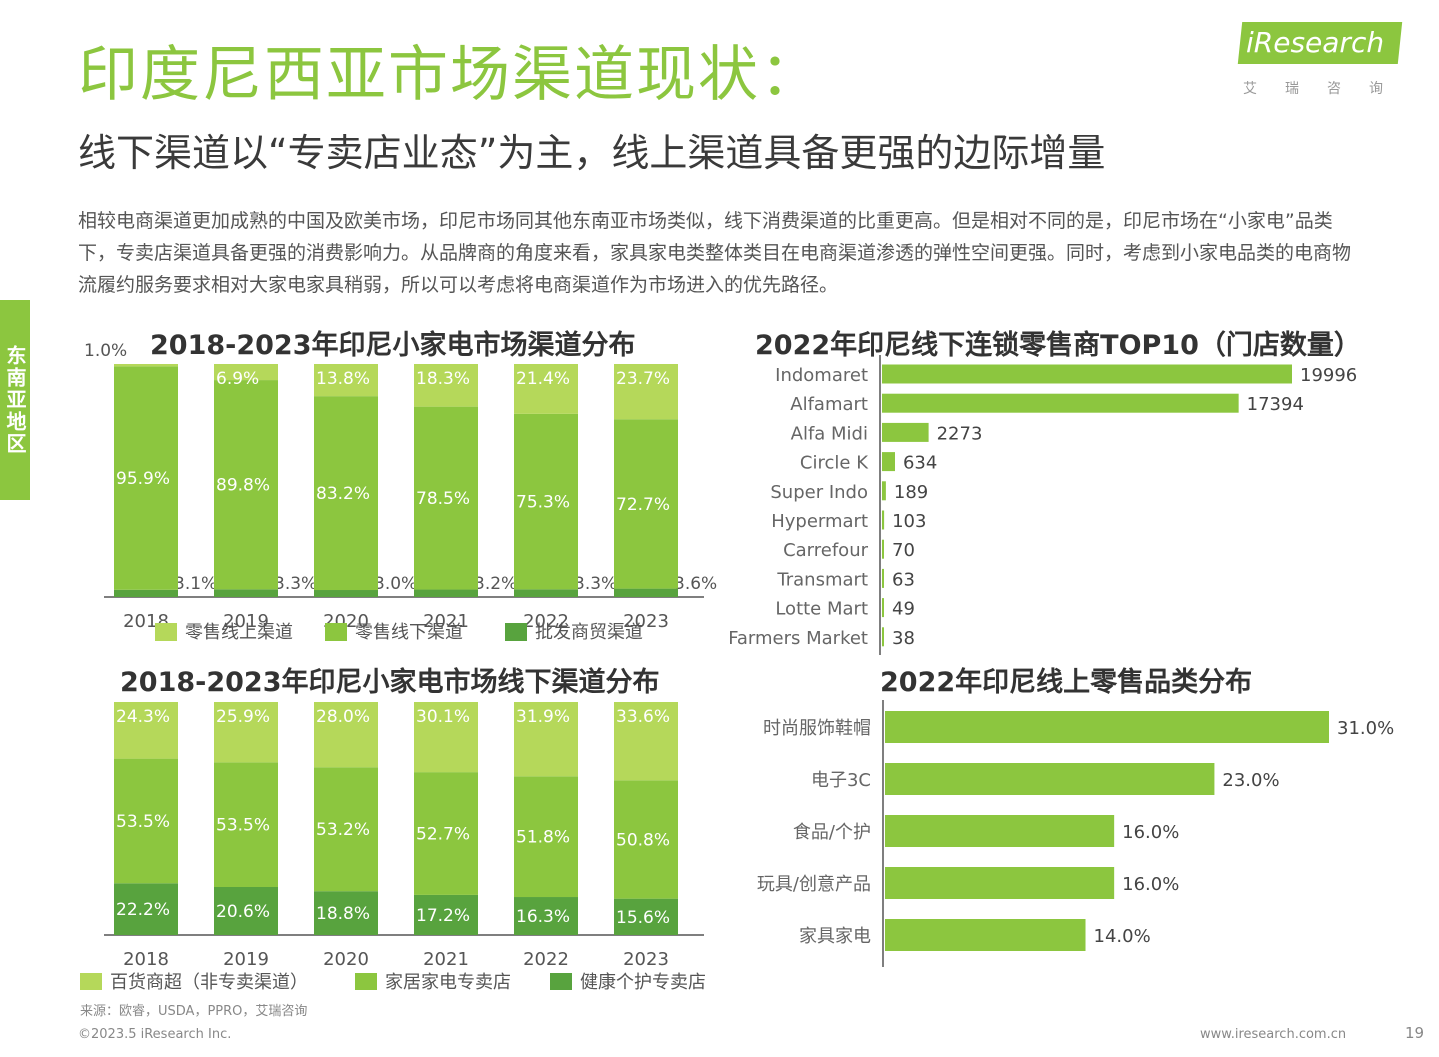 Image resolution: width=1439 pixels, height=1057 pixels. I want to click on website-link: www.iresearch.com.cn, so click(1273, 1034).